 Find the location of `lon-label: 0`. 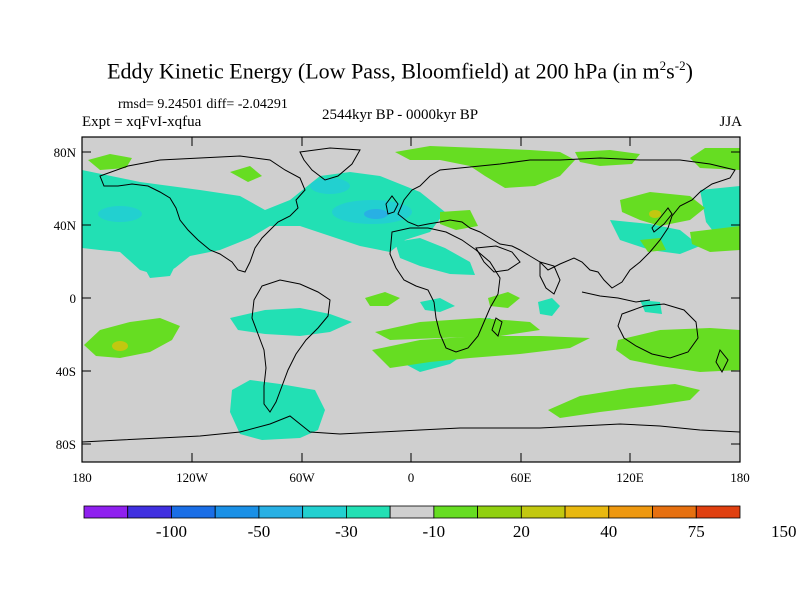

lon-label: 0 is located at coordinates (411, 477).